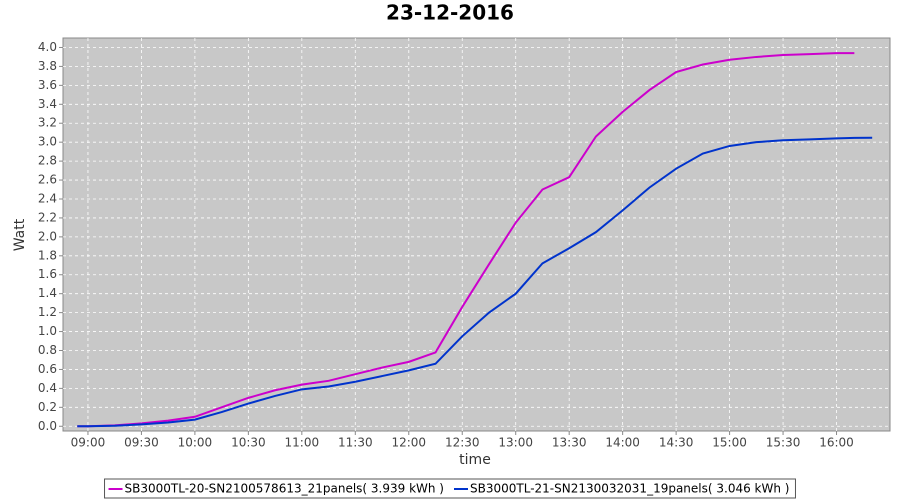 The image size is (900, 500). Describe the element at coordinates (47, 274) in the screenshot. I see `y-tick-label: 1.6` at that location.